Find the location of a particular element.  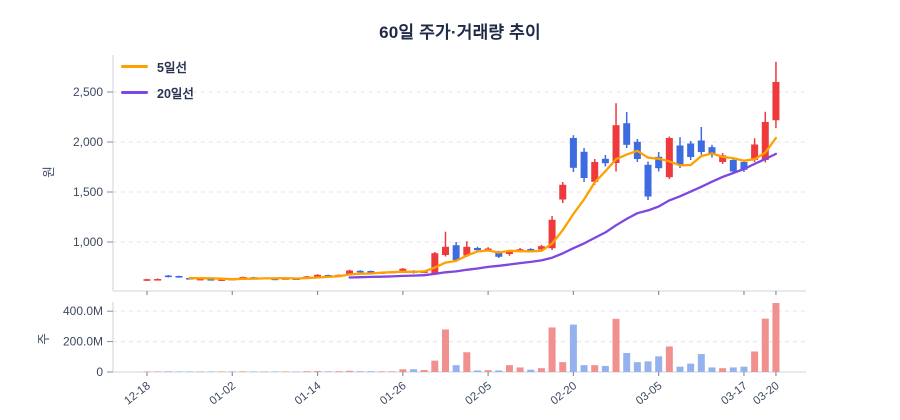

ma5-line-swatch is located at coordinates (134, 66).